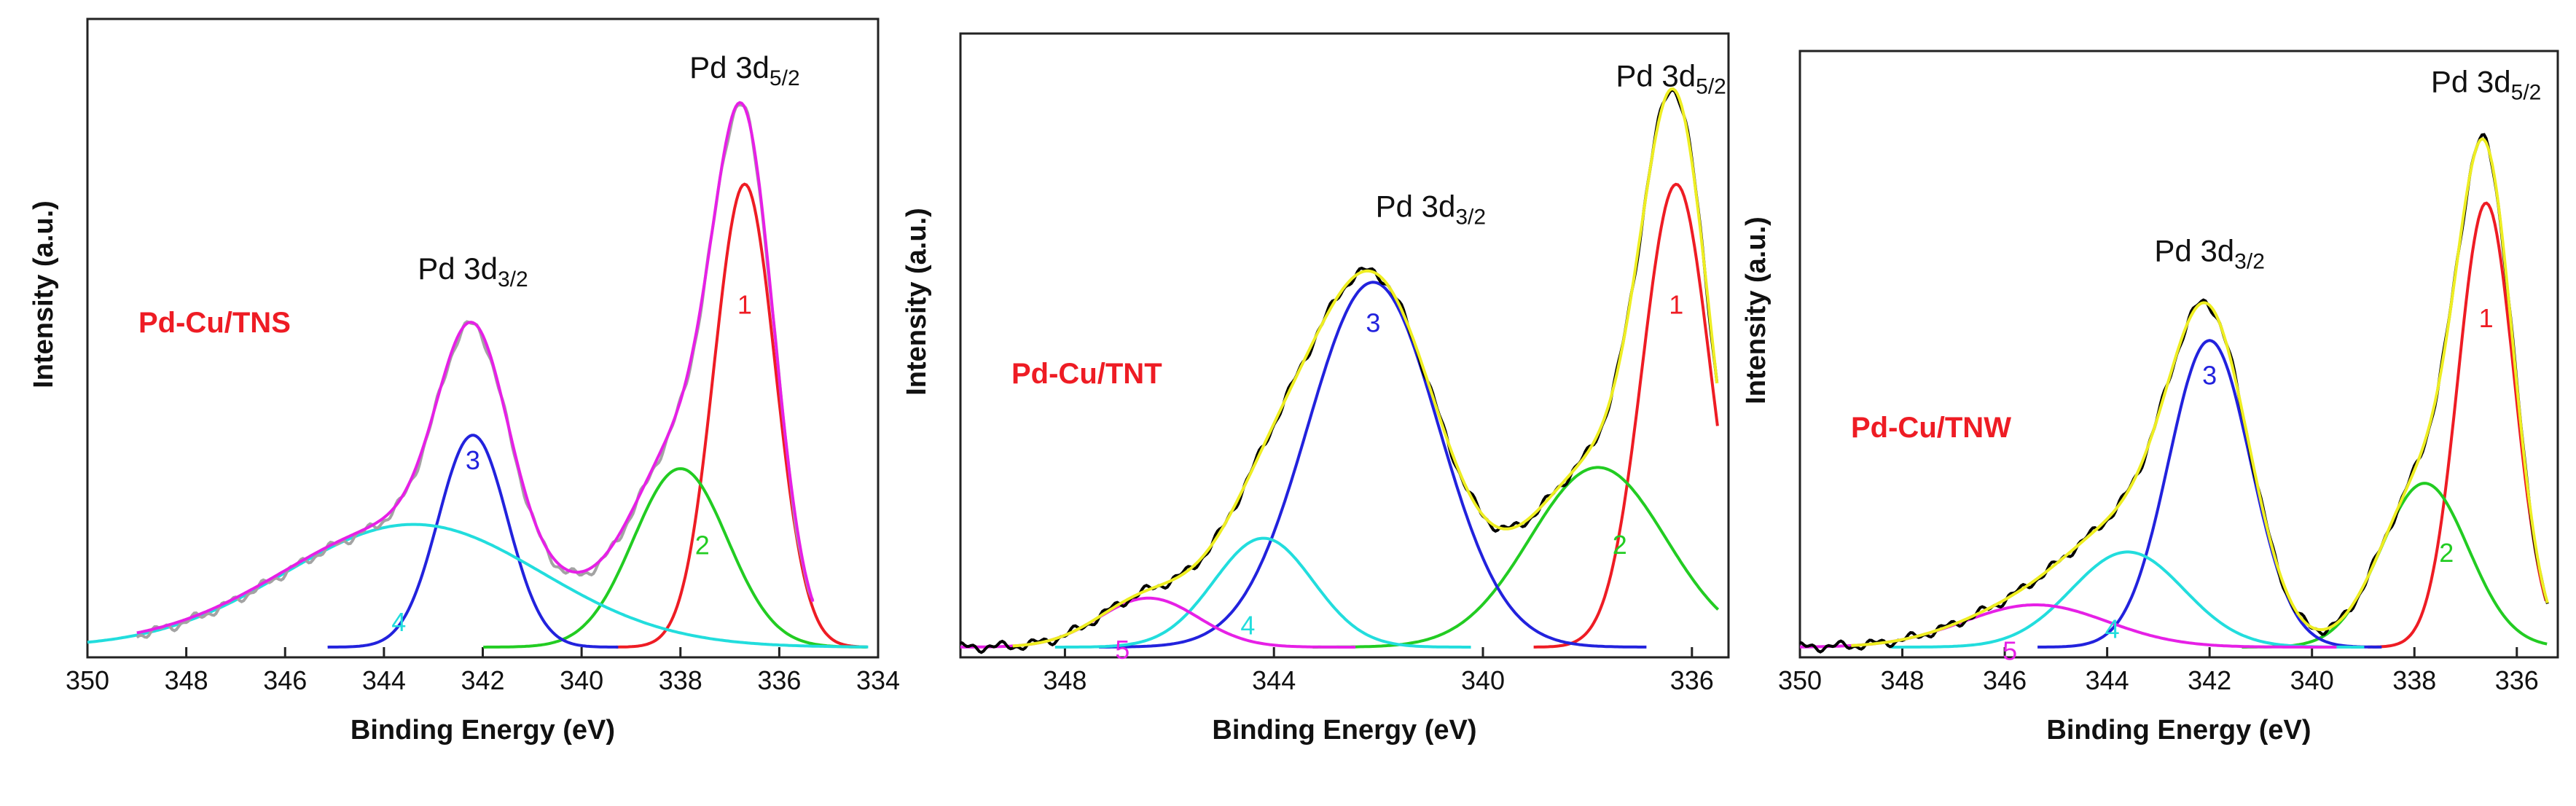 This screenshot has height=806, width=2576. What do you see at coordinates (1931, 428) in the screenshot?
I see `sample-label: Pd-Cu/TNW` at bounding box center [1931, 428].